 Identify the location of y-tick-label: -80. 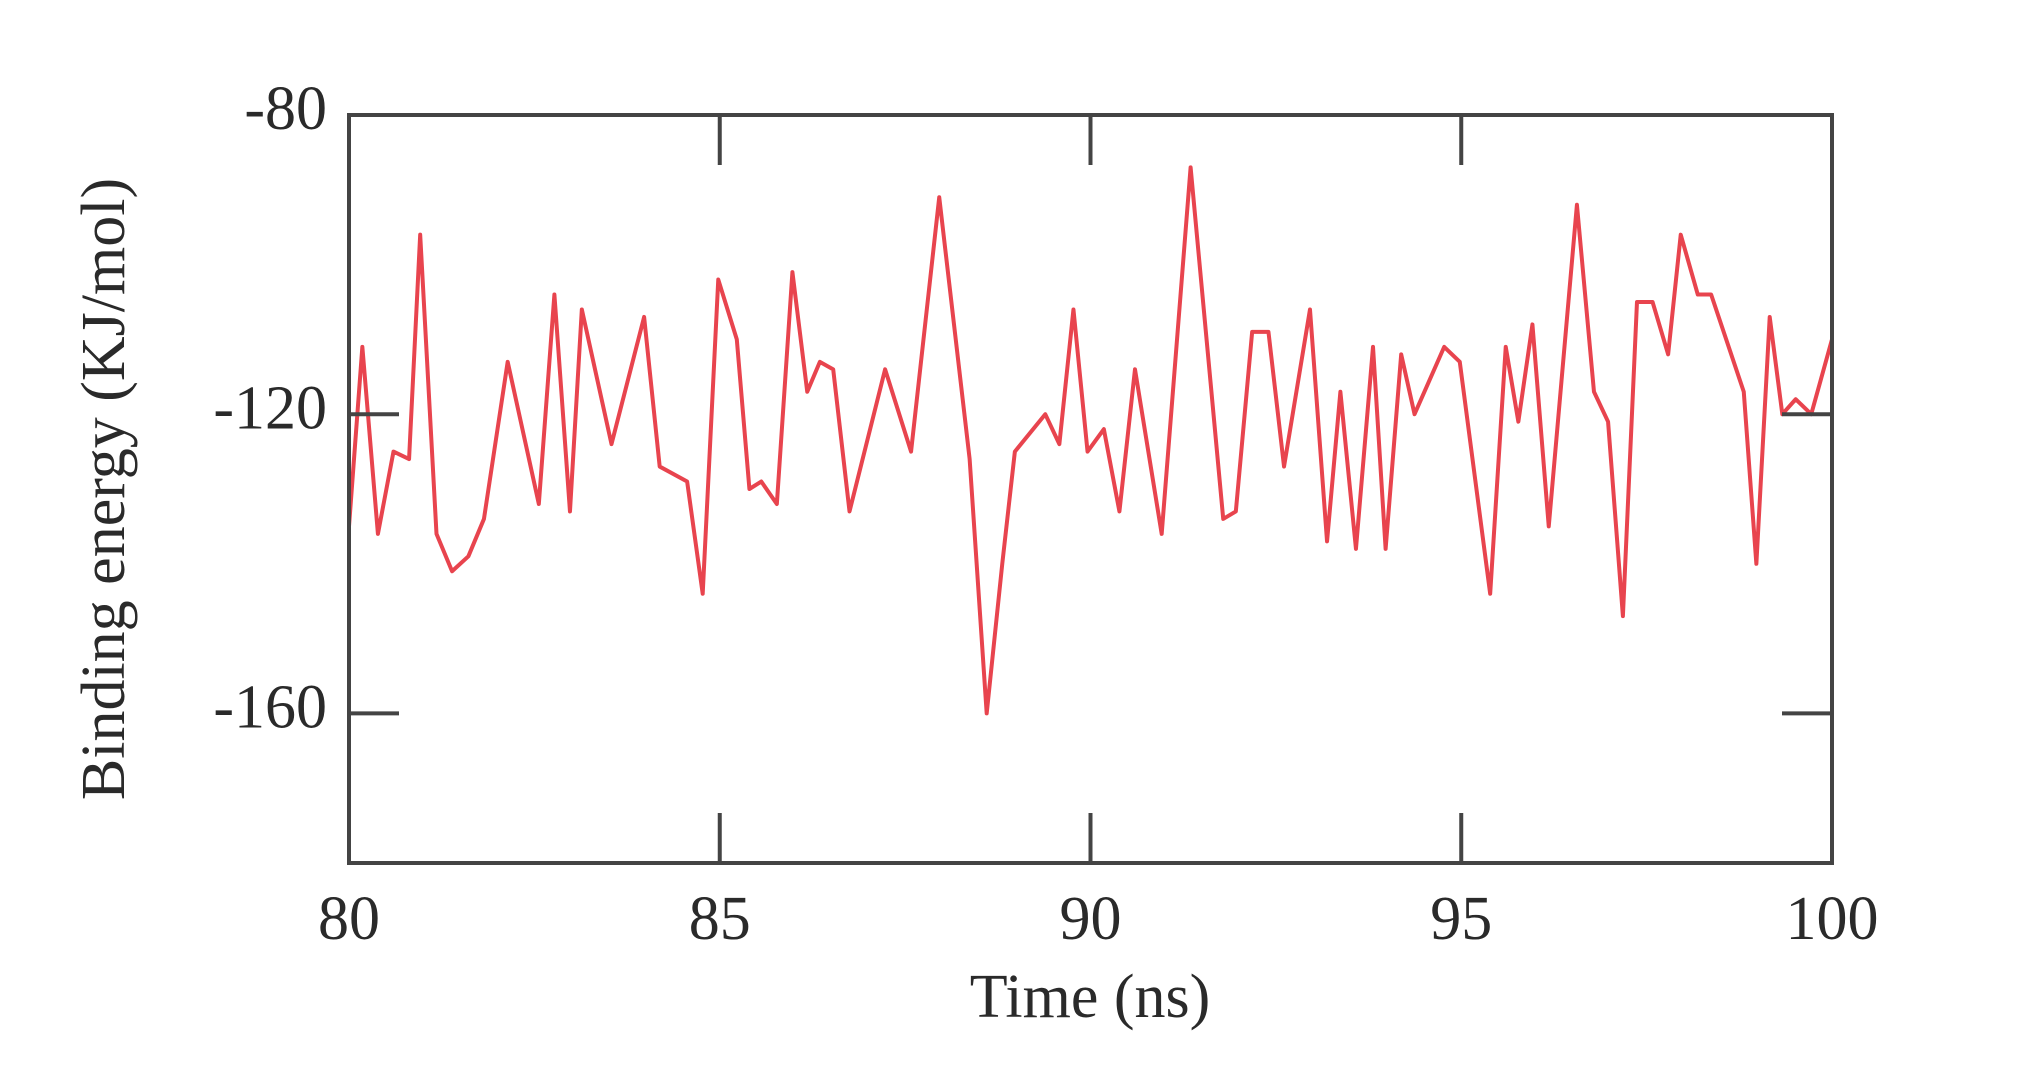
(285, 109).